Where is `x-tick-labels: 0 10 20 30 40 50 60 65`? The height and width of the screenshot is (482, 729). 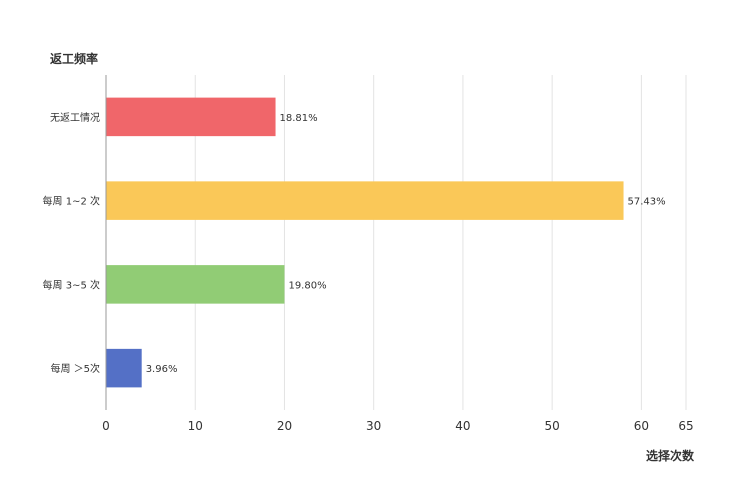 x-tick-labels: 0 10 20 30 40 50 60 65 is located at coordinates (397, 426).